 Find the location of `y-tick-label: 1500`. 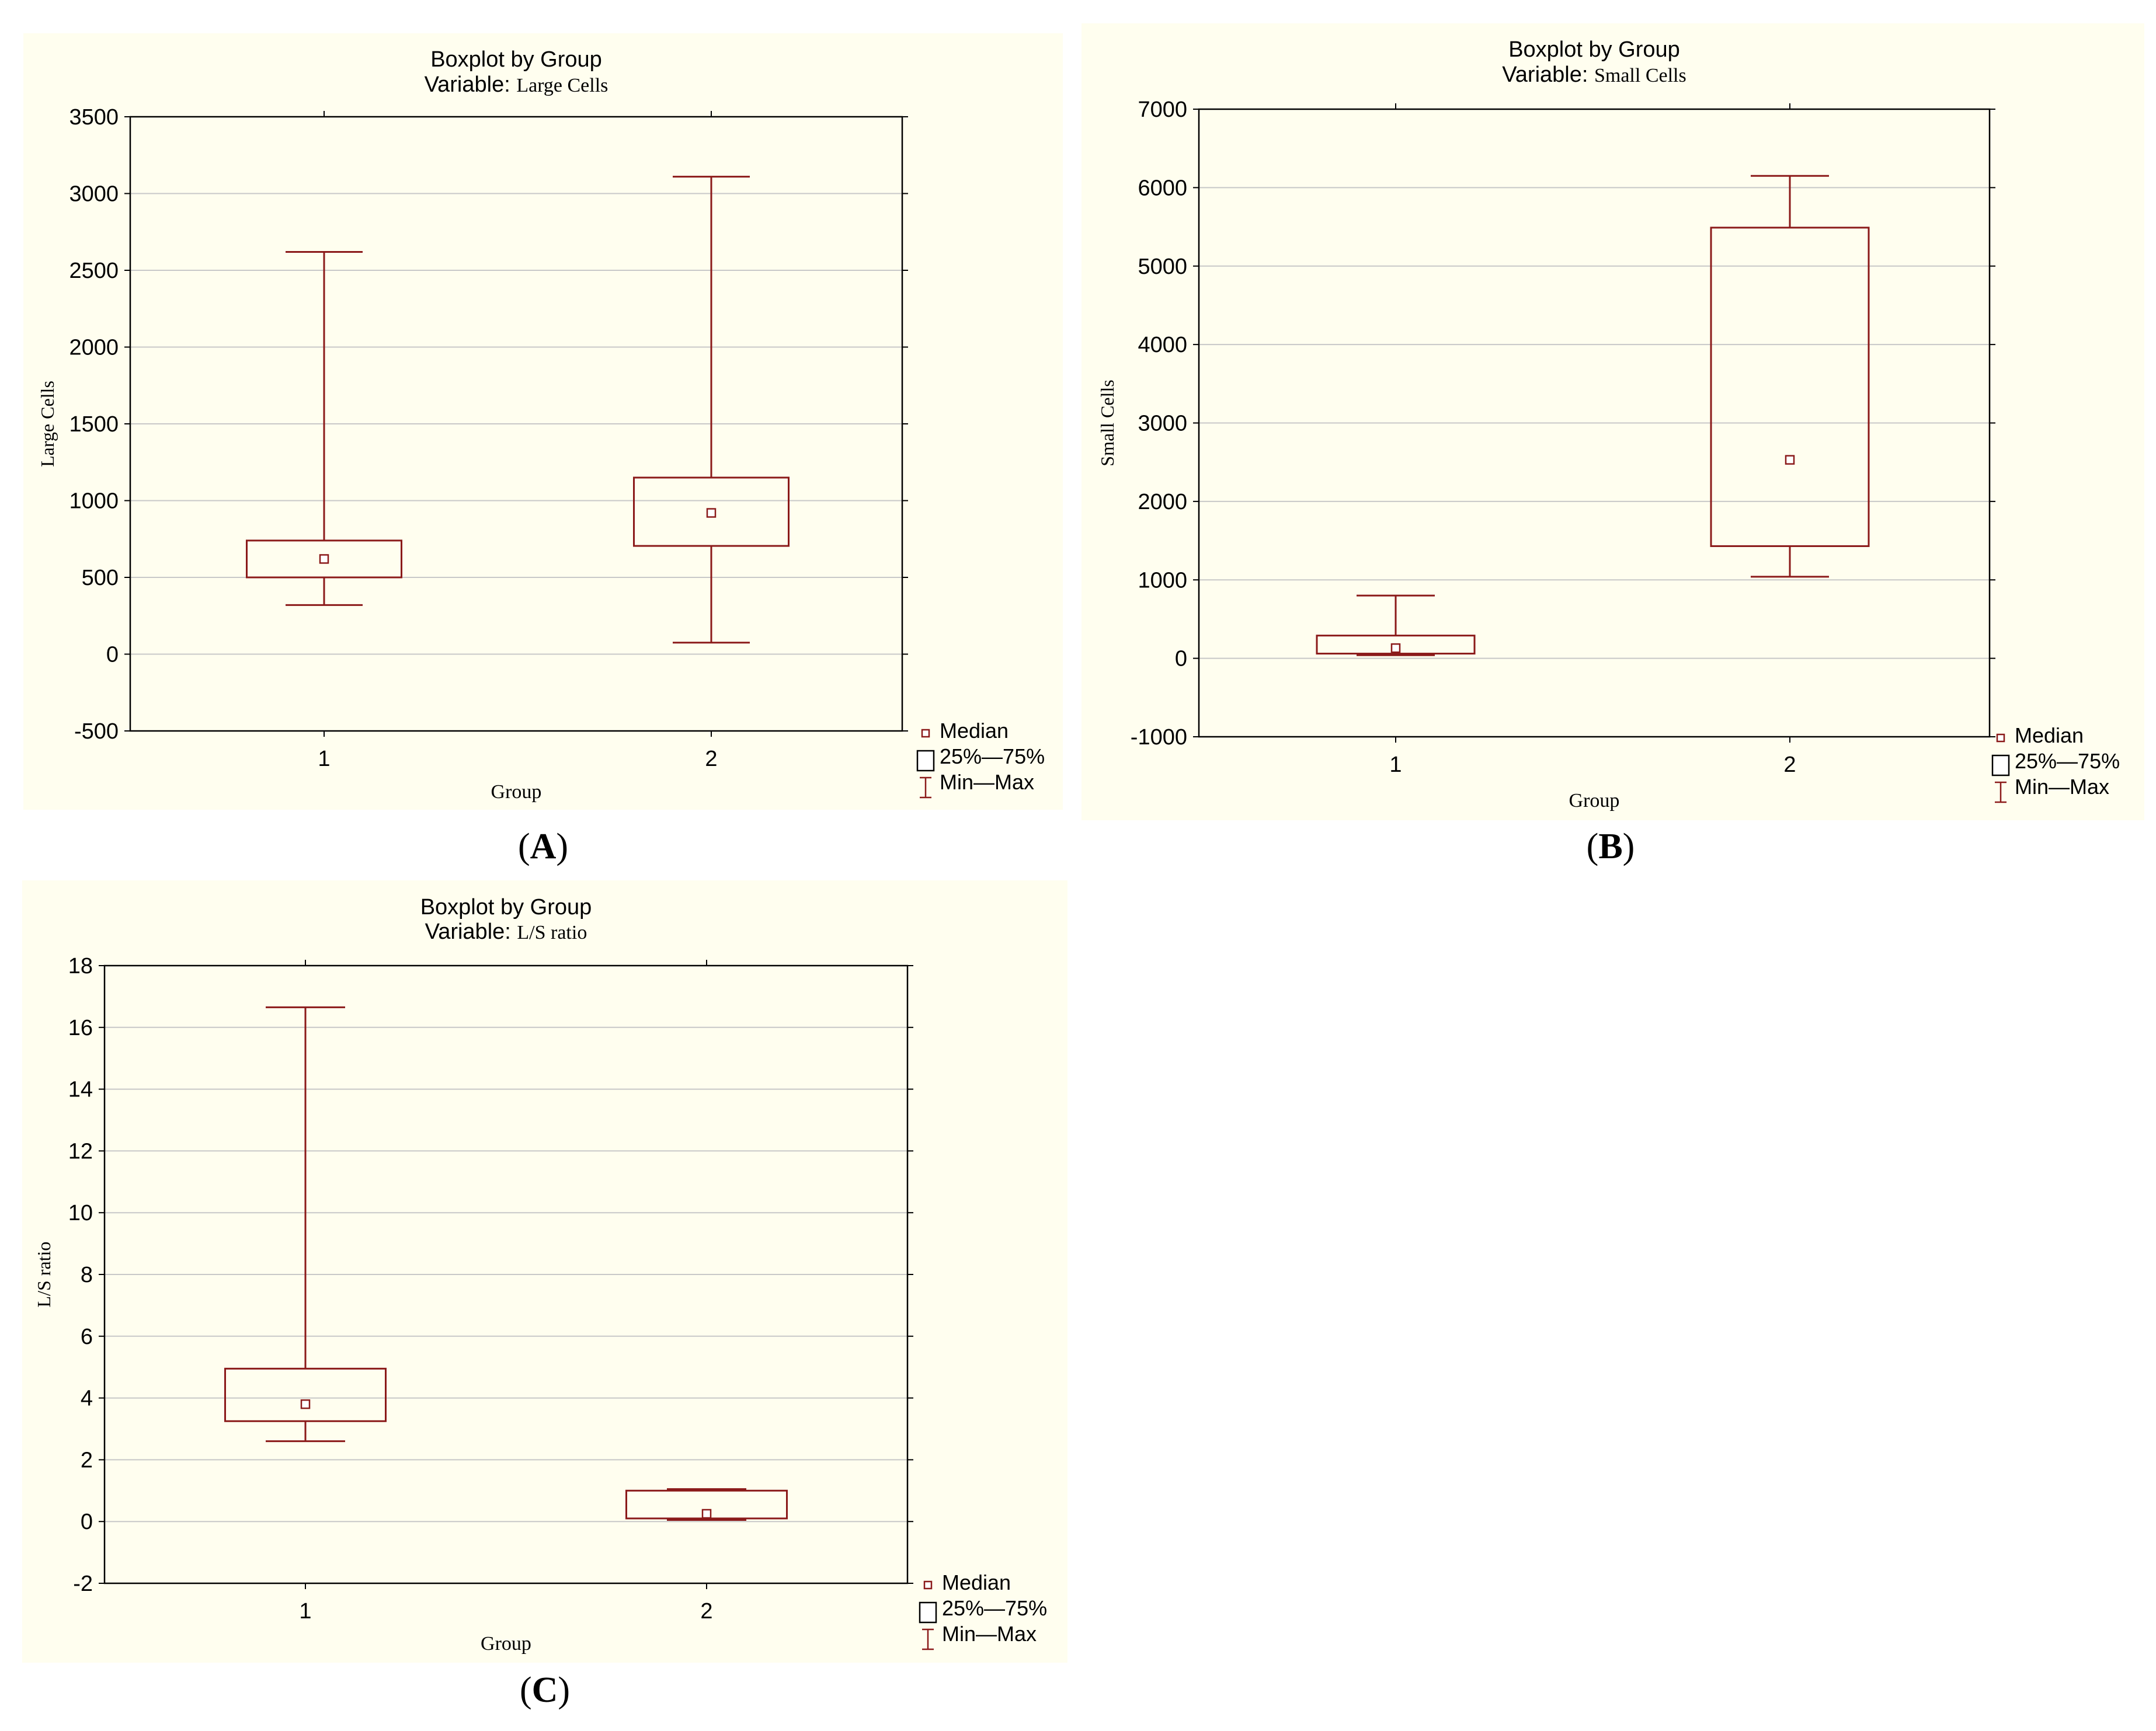

y-tick-label: 1500 is located at coordinates (94, 425).